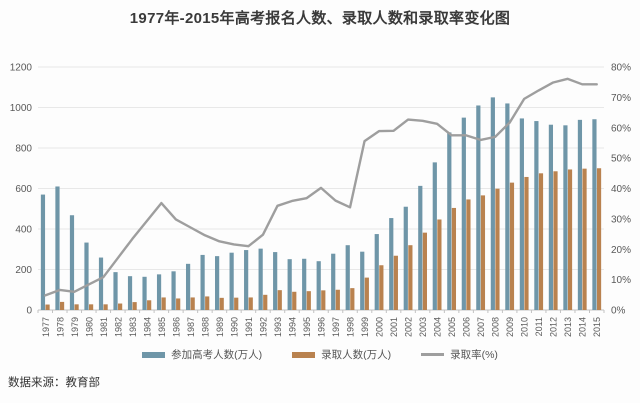 The image size is (640, 403). What do you see at coordinates (118, 327) in the screenshot?
I see `x-axis-label: 1982` at bounding box center [118, 327].